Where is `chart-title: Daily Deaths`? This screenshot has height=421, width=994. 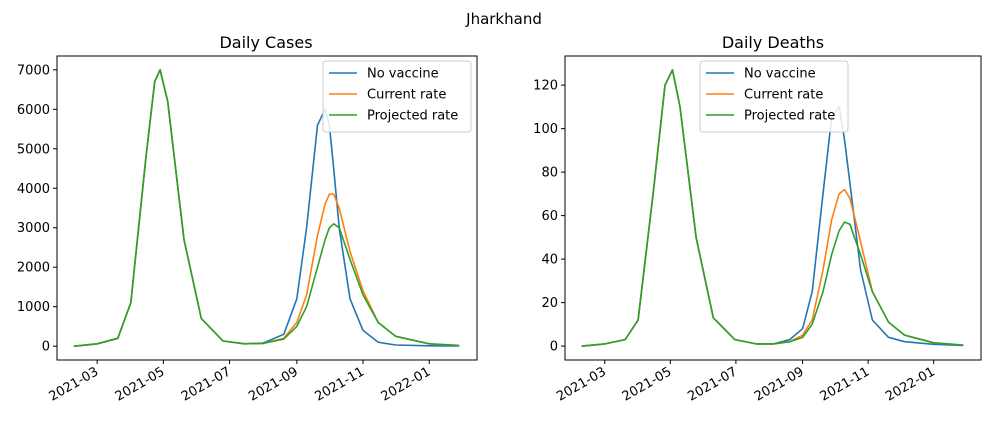
chart-title: Daily Deaths is located at coordinates (773, 42).